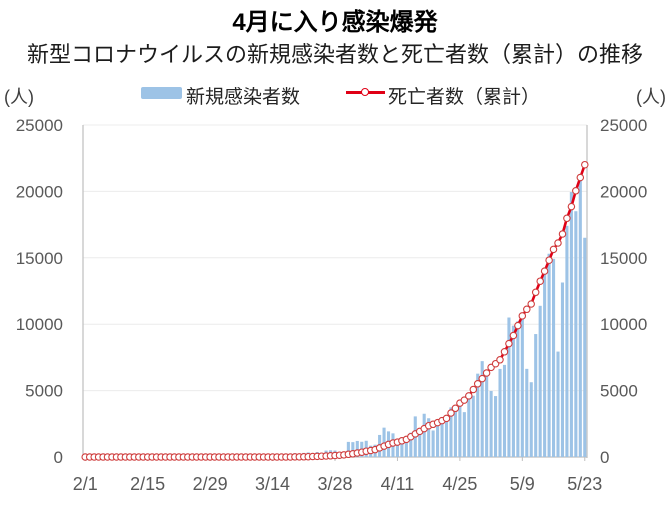 The height and width of the screenshot is (506, 670). What do you see at coordinates (335, 22) in the screenshot?
I see `chart-title: 4月に入り感染爆発` at bounding box center [335, 22].